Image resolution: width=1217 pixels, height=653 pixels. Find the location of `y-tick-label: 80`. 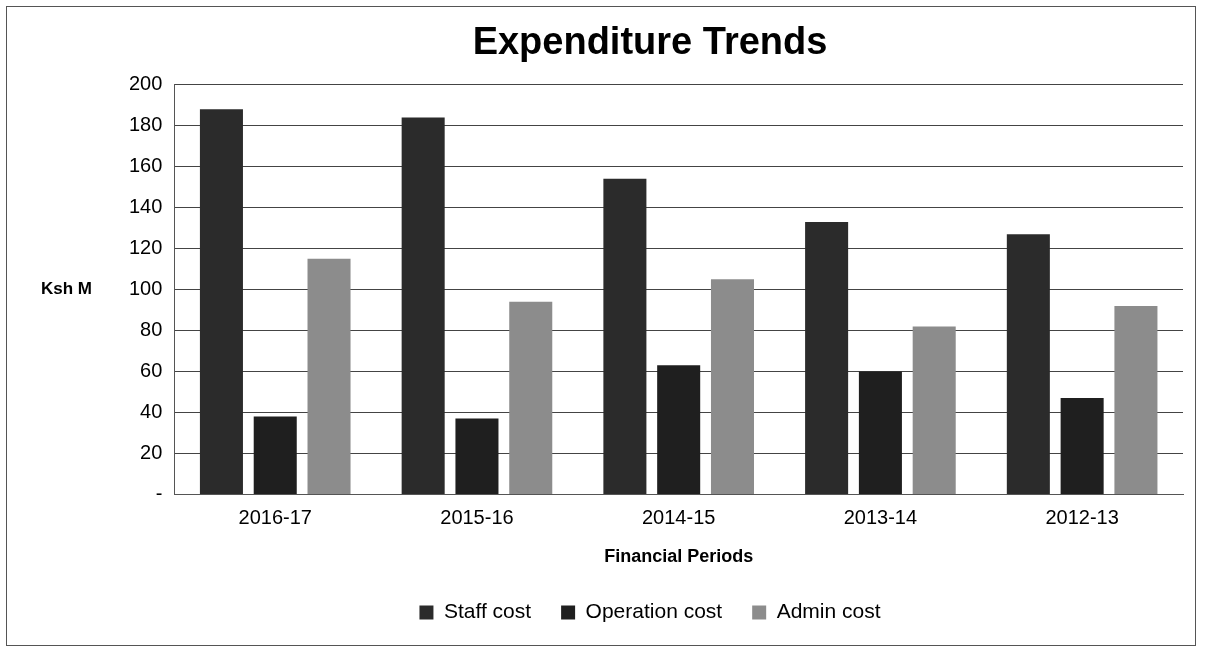

y-tick-label: 80 is located at coordinates (151, 329).